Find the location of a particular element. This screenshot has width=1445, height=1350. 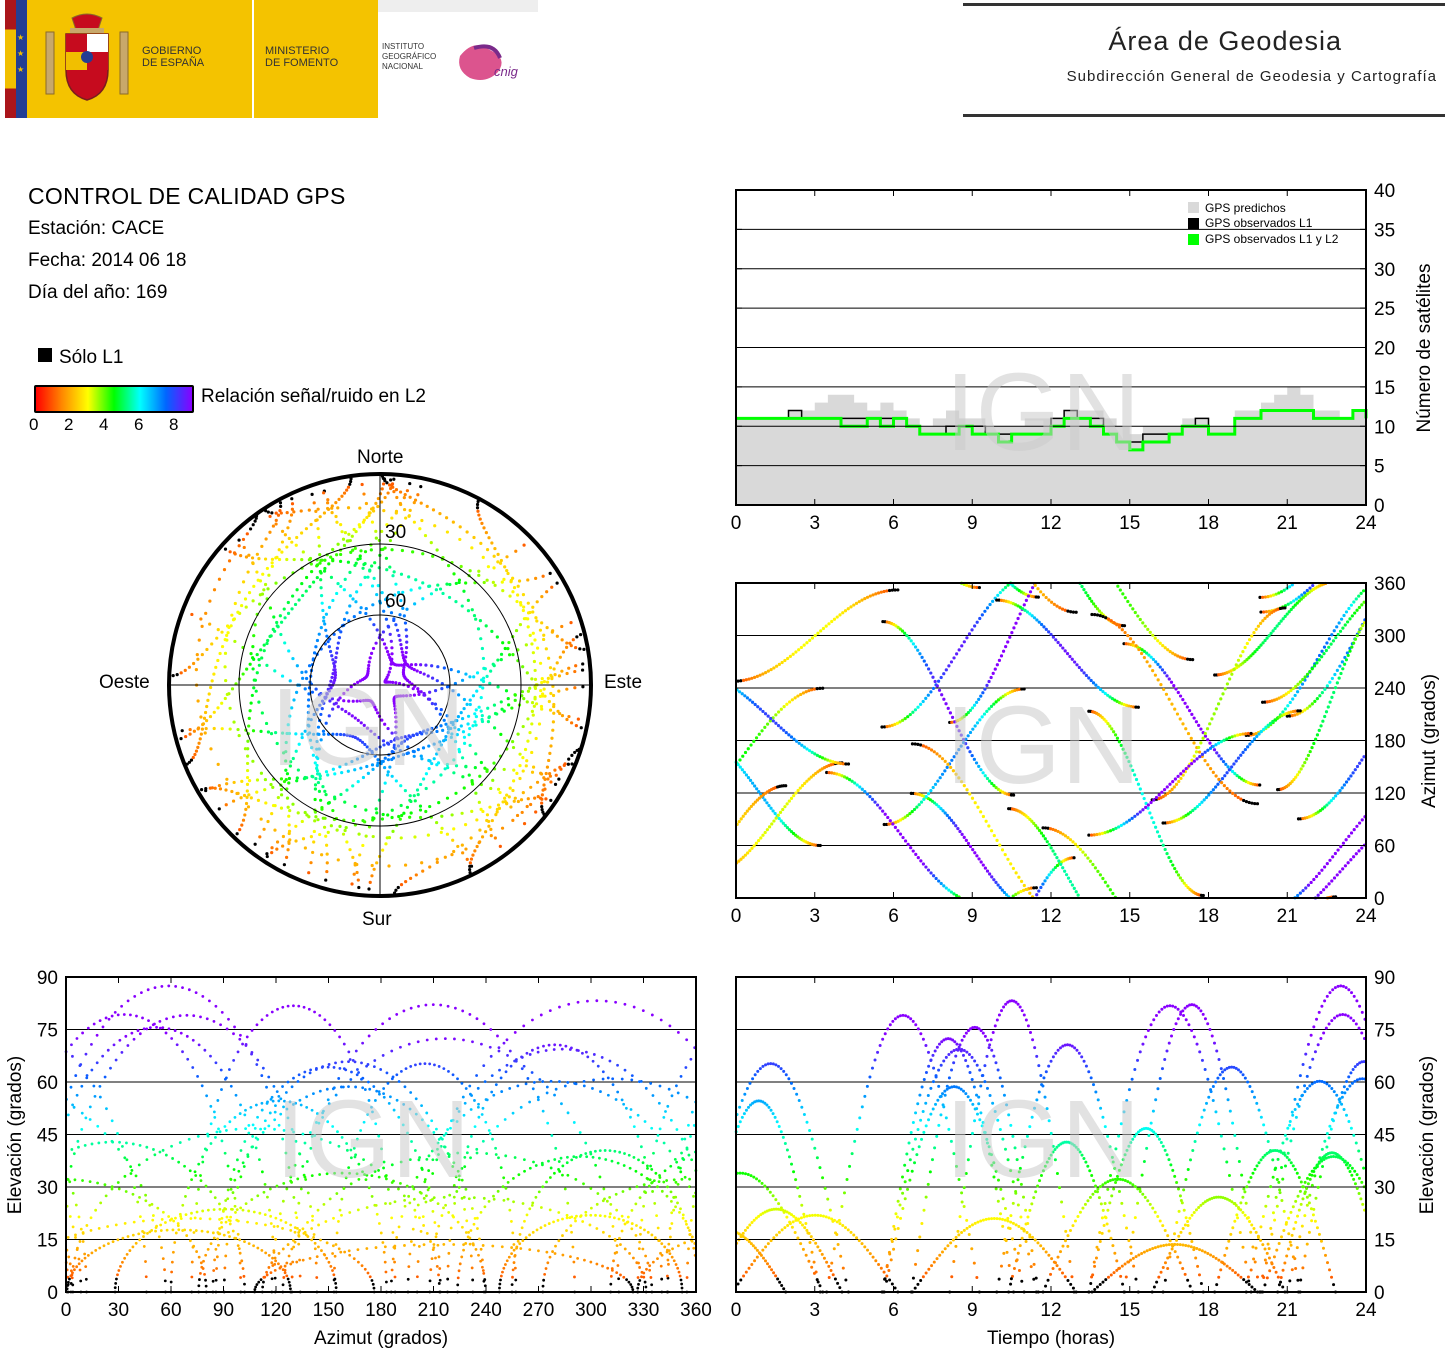

series-predicted-area is located at coordinates (1051, 445).